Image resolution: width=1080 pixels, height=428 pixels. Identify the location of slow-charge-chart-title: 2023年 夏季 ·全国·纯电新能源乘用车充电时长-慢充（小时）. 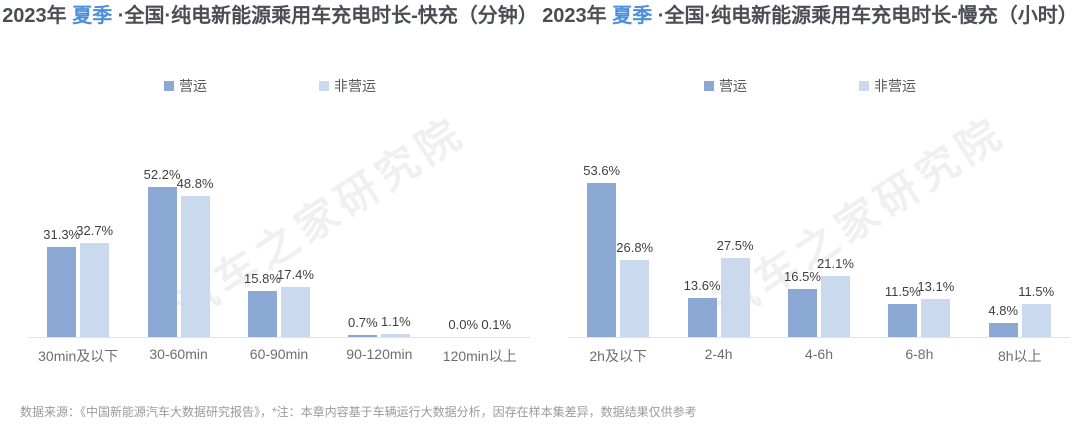
(810, 16).